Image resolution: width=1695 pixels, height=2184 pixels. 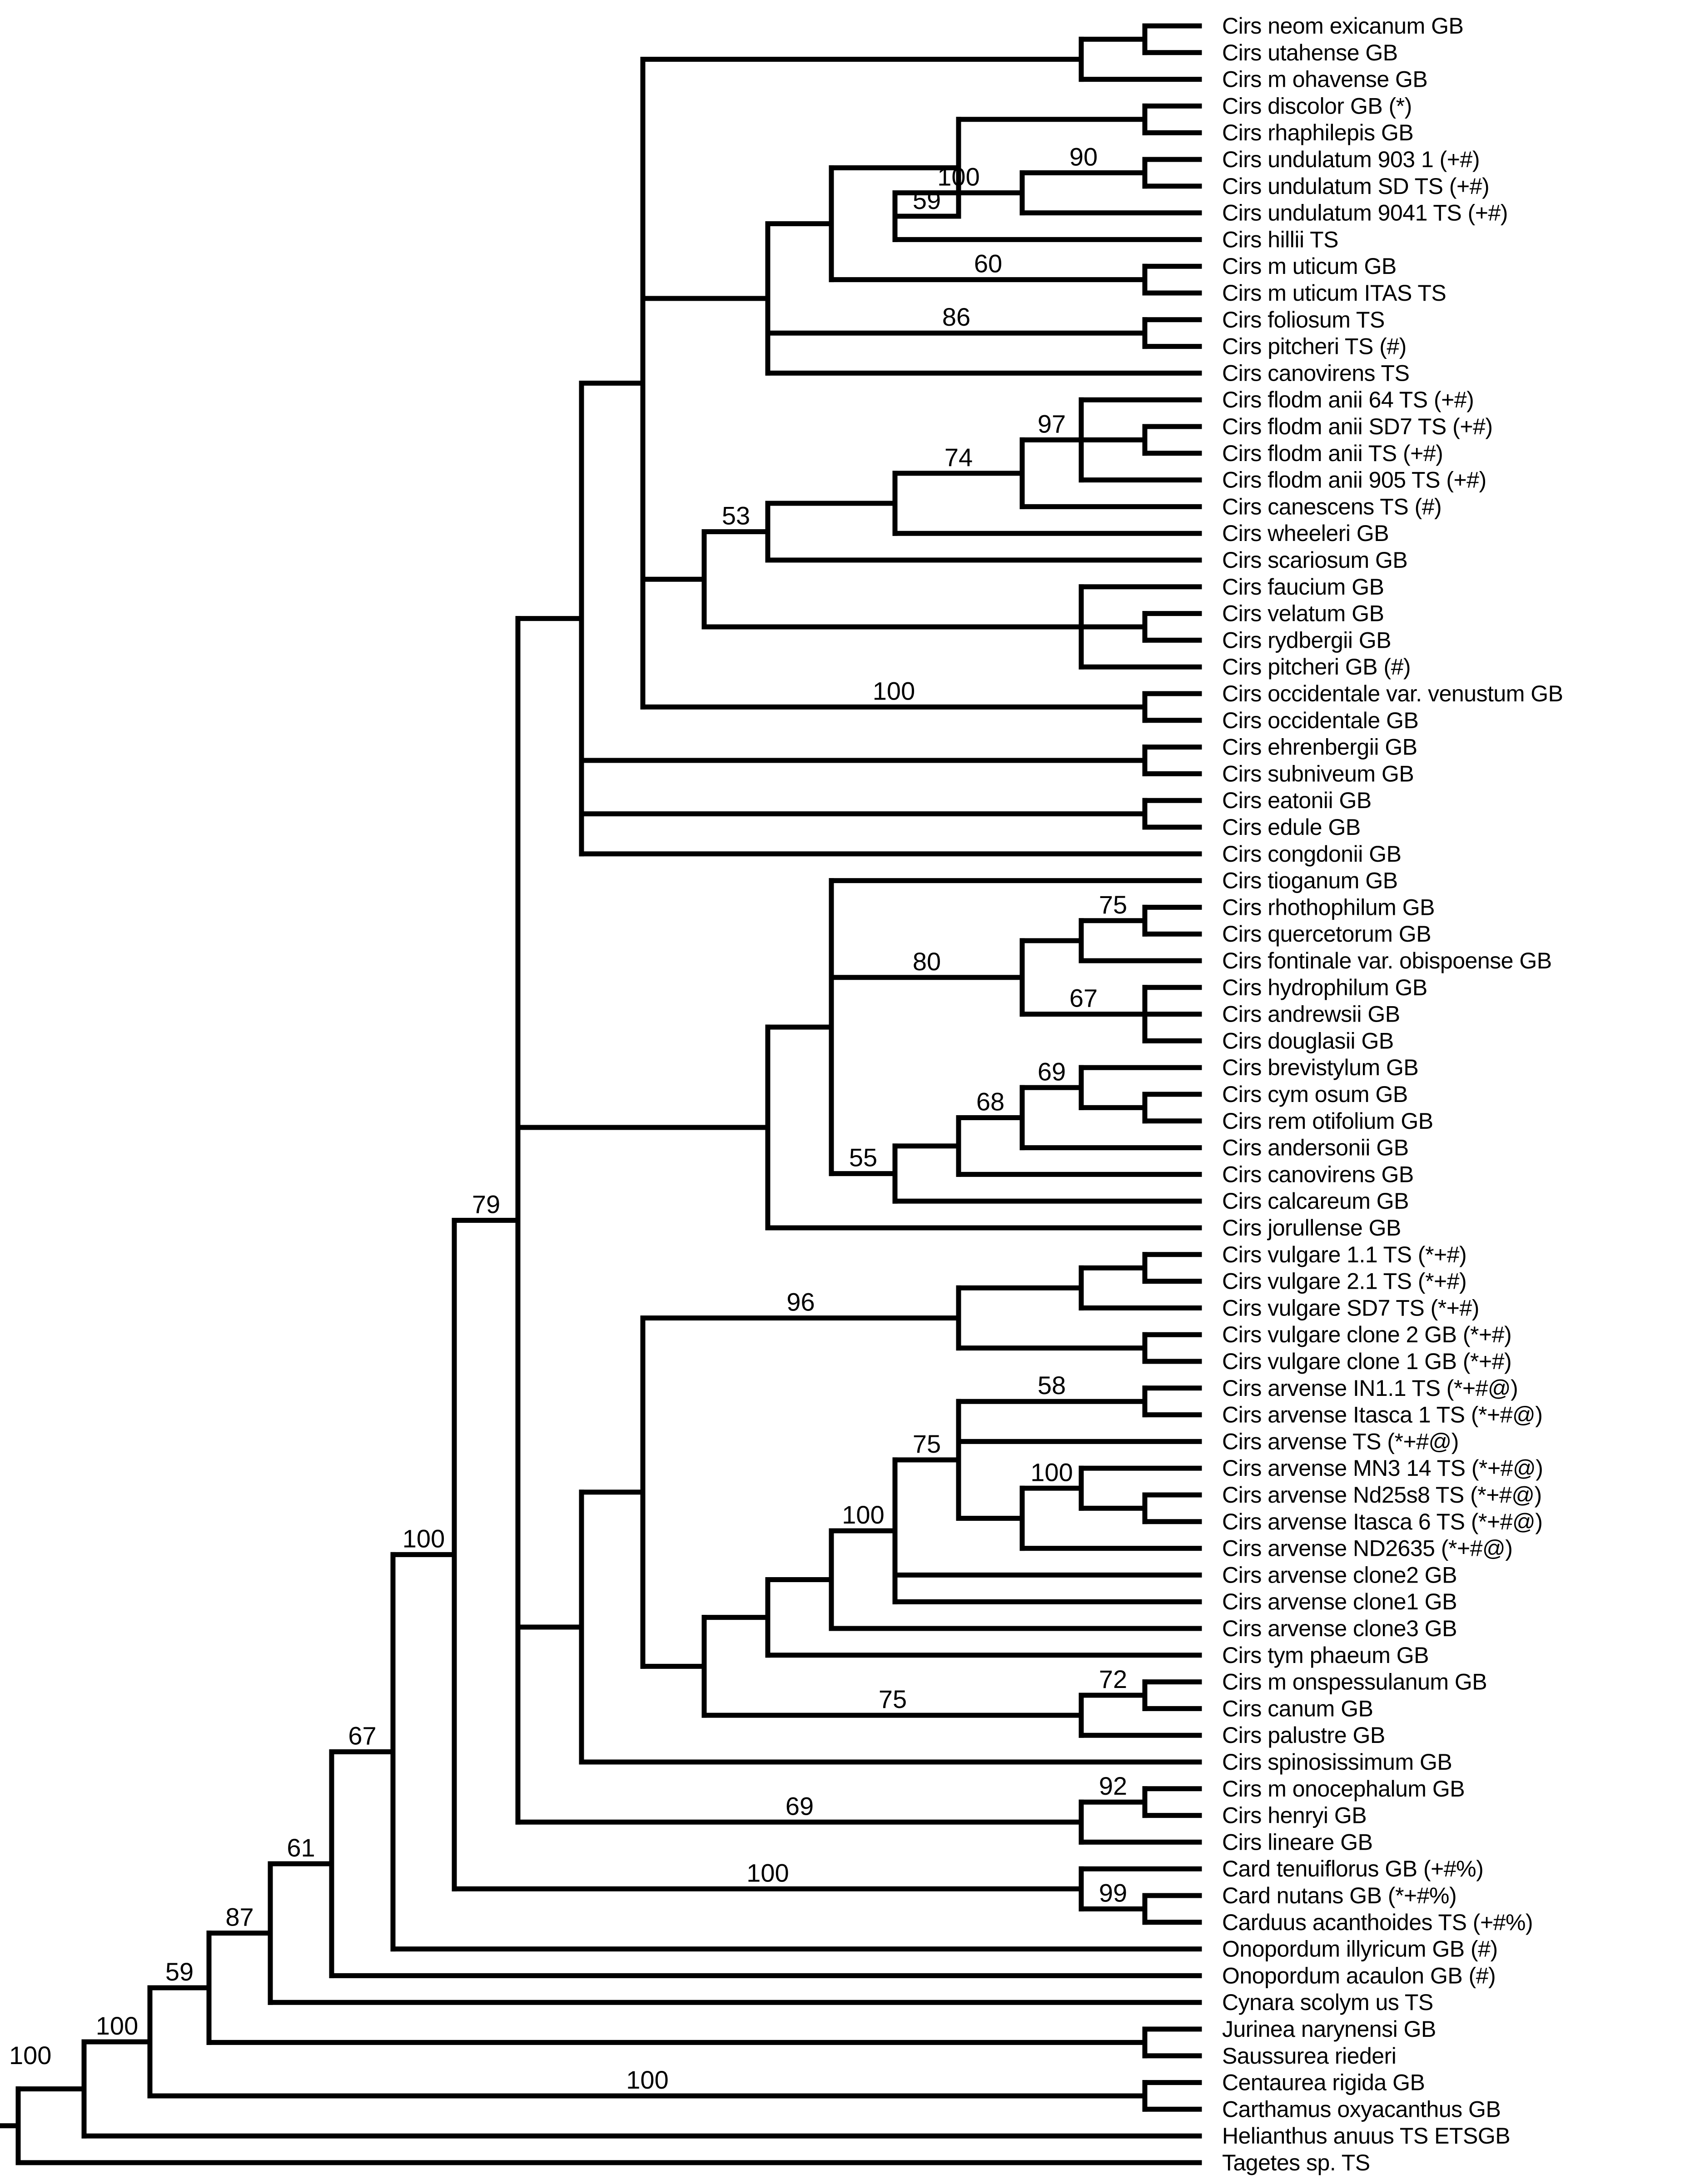 I want to click on taxon-label: Cirs palustre GB, so click(x=1304, y=1735).